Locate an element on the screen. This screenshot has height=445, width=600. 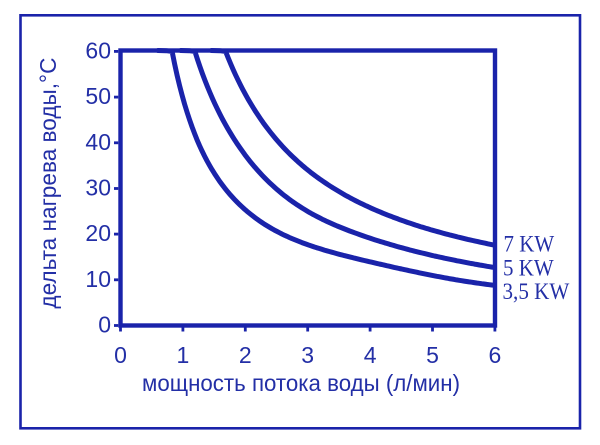
svg-text: 5 KW is located at coordinates (528, 267).